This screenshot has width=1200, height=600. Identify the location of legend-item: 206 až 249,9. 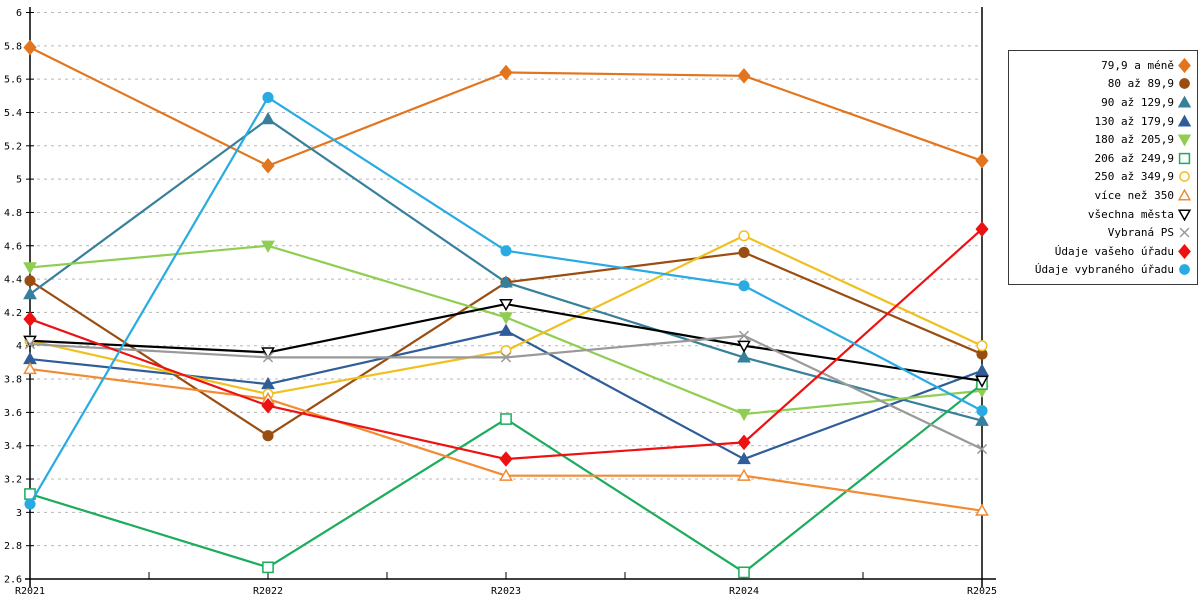
(1101, 158).